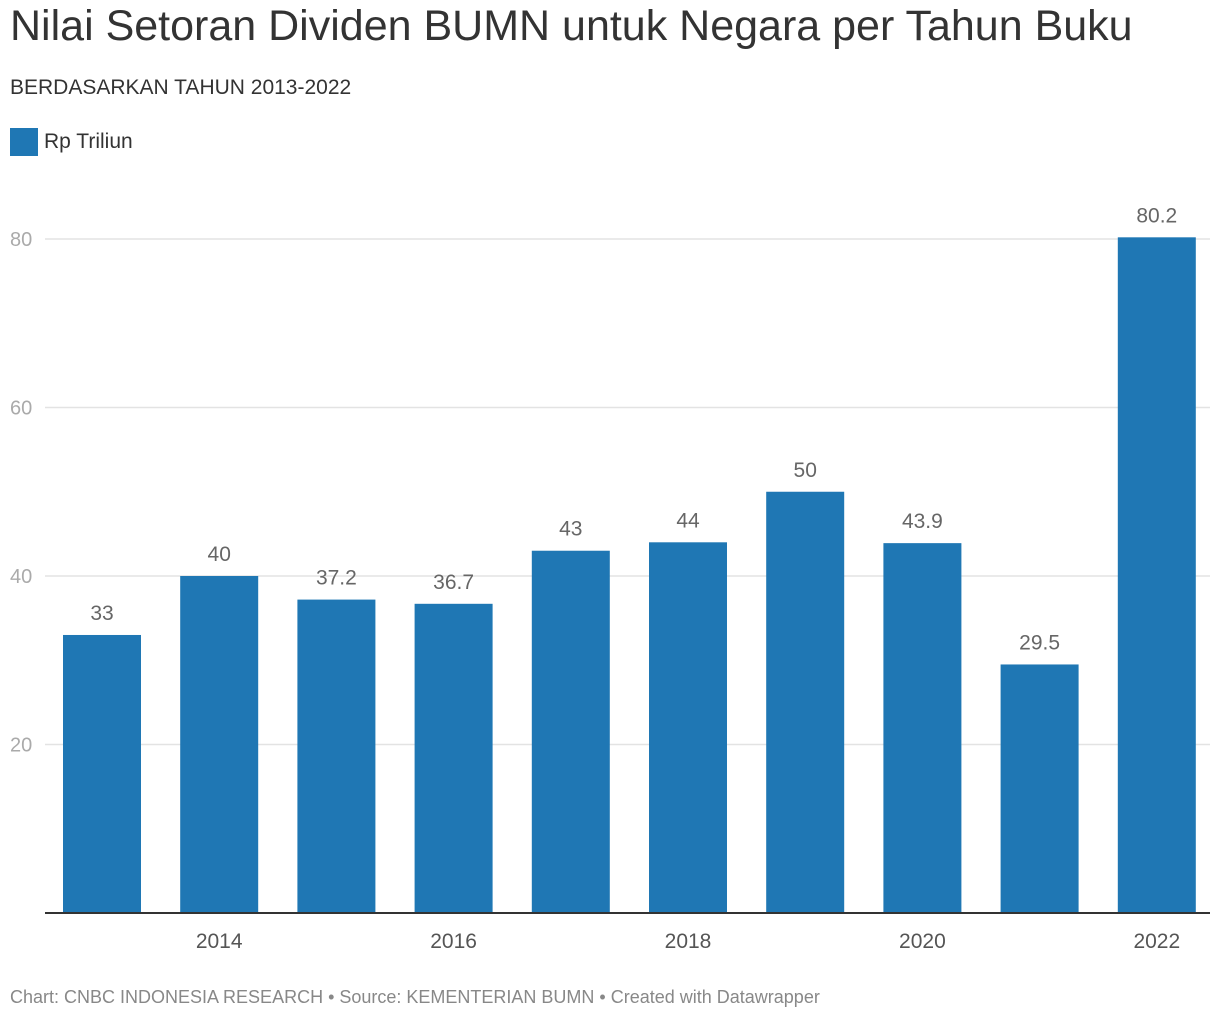  I want to click on value-label-2013: 33, so click(101, 613).